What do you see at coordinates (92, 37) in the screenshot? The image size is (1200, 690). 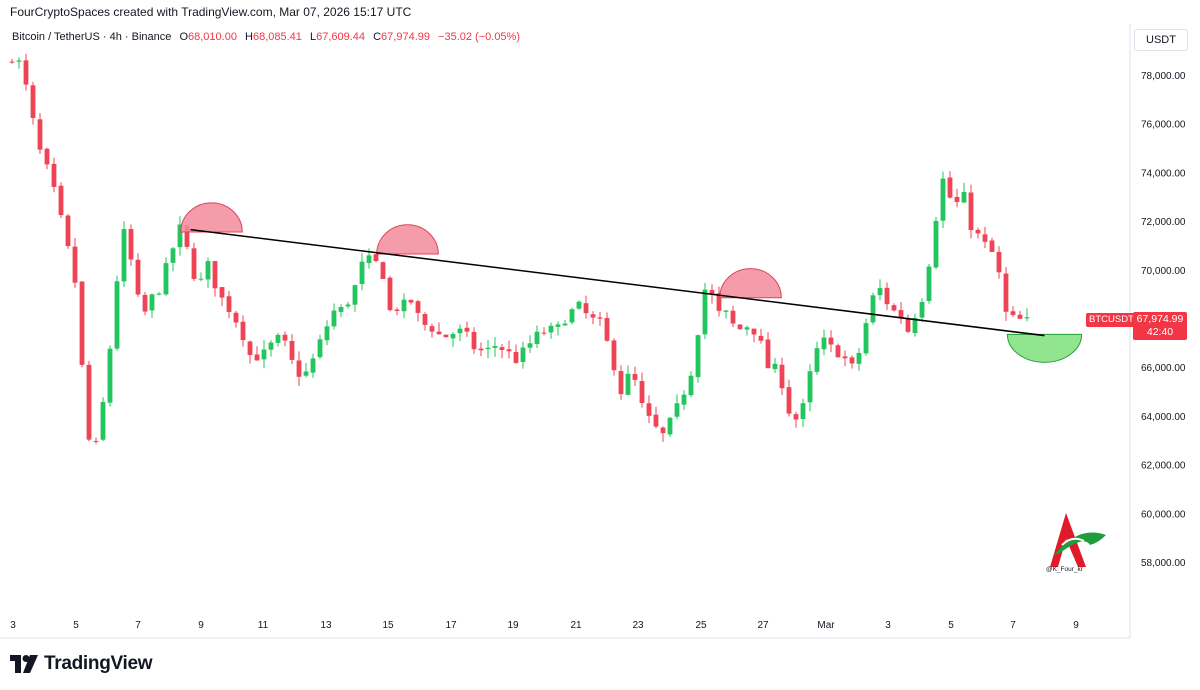 I see `symbol-name: Bitcoin / TetherUS · 4h · Binance` at bounding box center [92, 37].